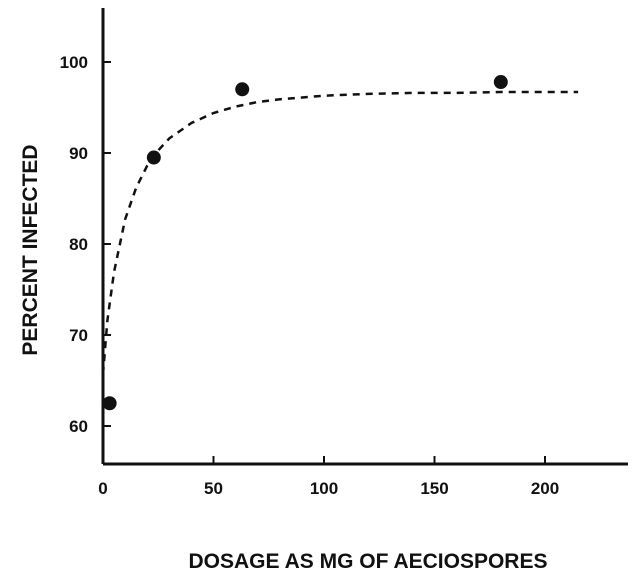 The width and height of the screenshot is (634, 579). Describe the element at coordinates (74, 62) in the screenshot. I see `y-tick-label: 100` at that location.